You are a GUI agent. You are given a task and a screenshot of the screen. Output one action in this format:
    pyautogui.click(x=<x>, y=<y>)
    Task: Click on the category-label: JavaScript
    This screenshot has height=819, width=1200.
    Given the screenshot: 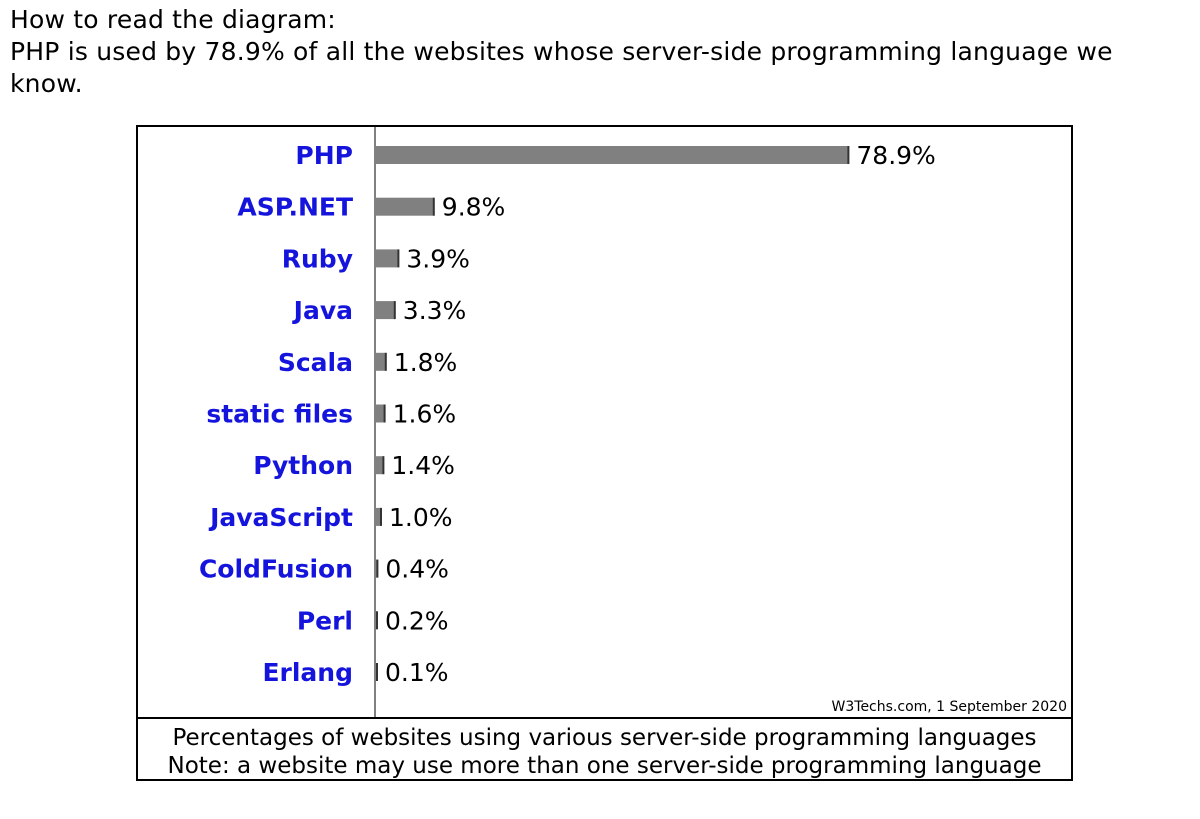 What is the action you would take?
    pyautogui.click(x=280, y=517)
    